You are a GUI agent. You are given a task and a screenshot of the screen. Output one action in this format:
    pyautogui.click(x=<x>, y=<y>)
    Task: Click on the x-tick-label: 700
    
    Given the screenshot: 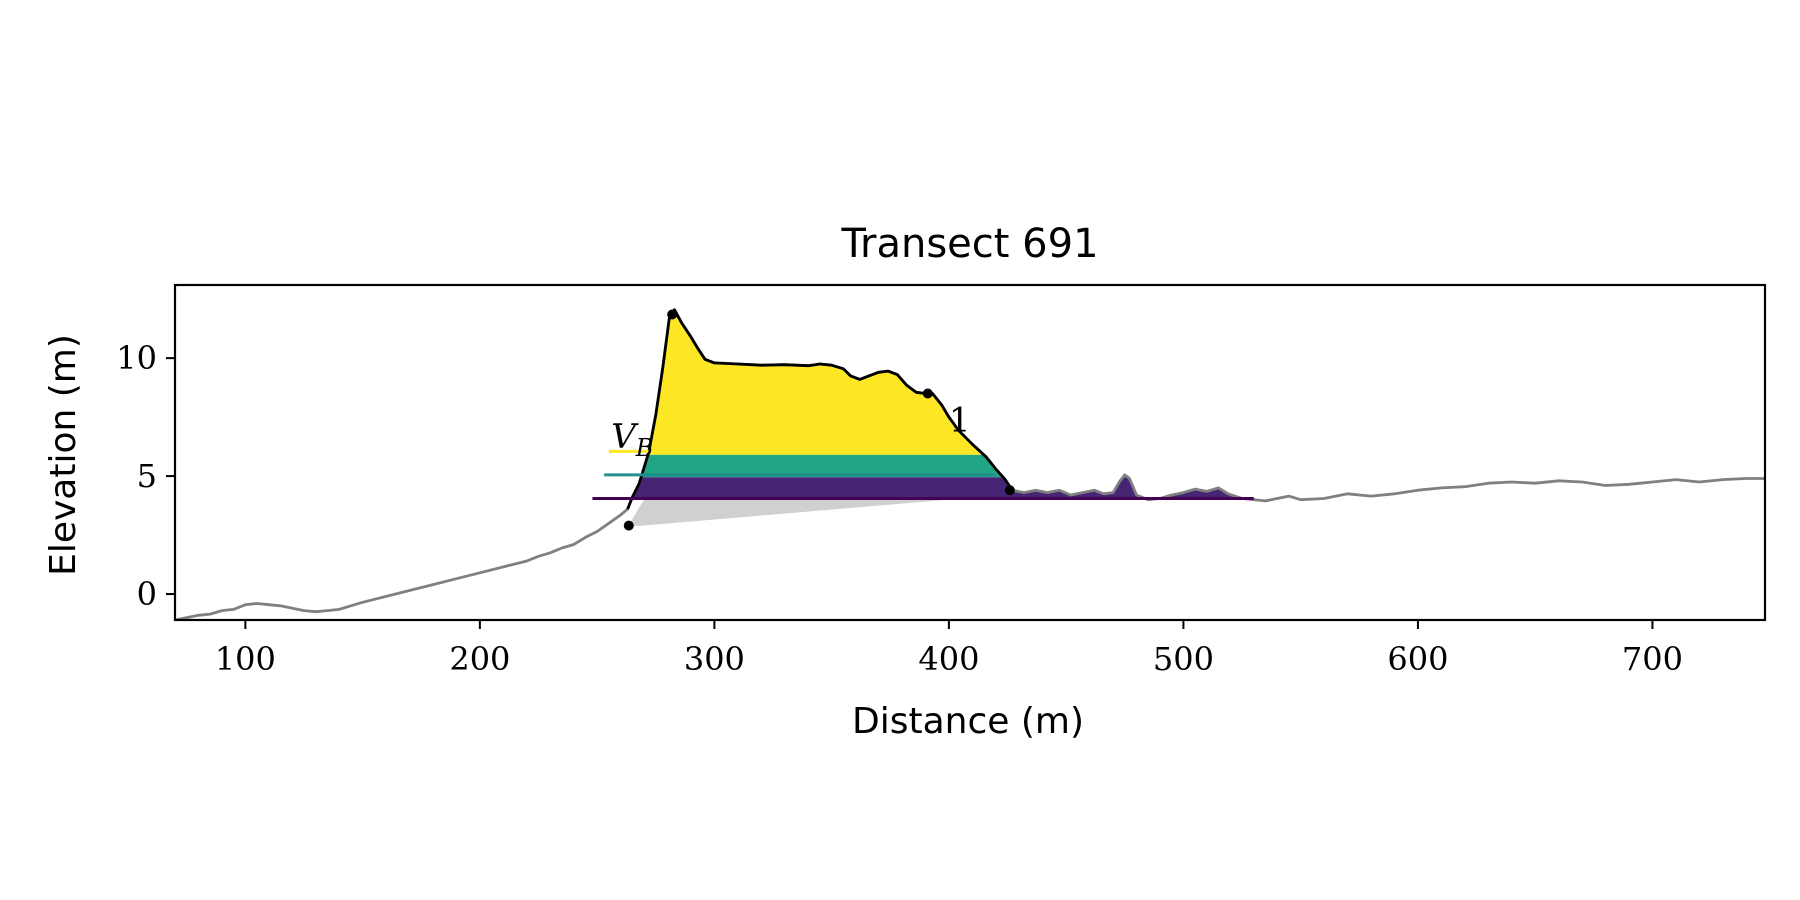 What is the action you would take?
    pyautogui.click(x=1652, y=659)
    